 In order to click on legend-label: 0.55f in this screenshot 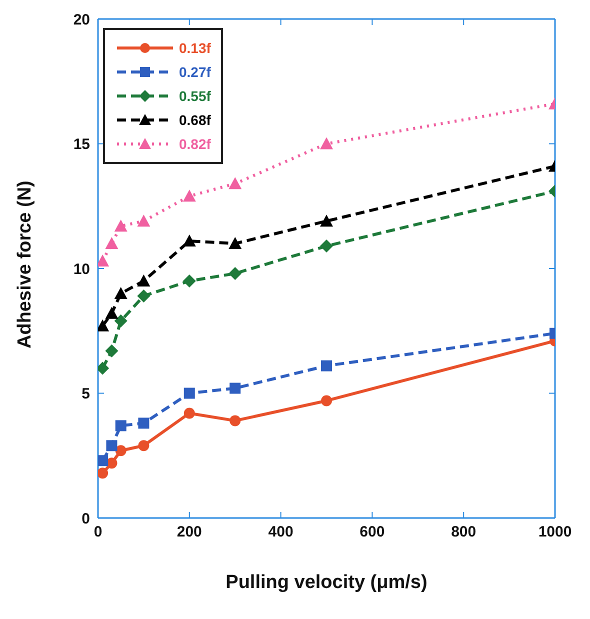, I will do `click(195, 96)`.